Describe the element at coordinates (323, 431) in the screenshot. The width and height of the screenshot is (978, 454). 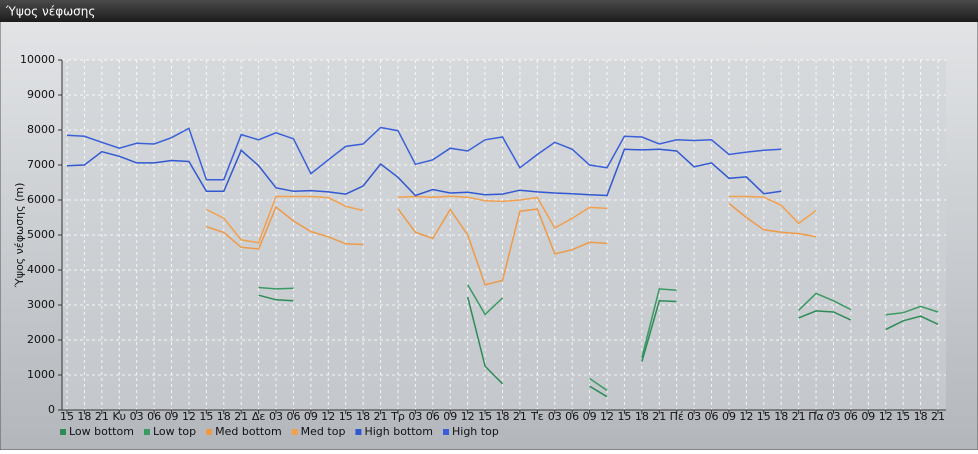
I see `legend-label: Med top` at that location.